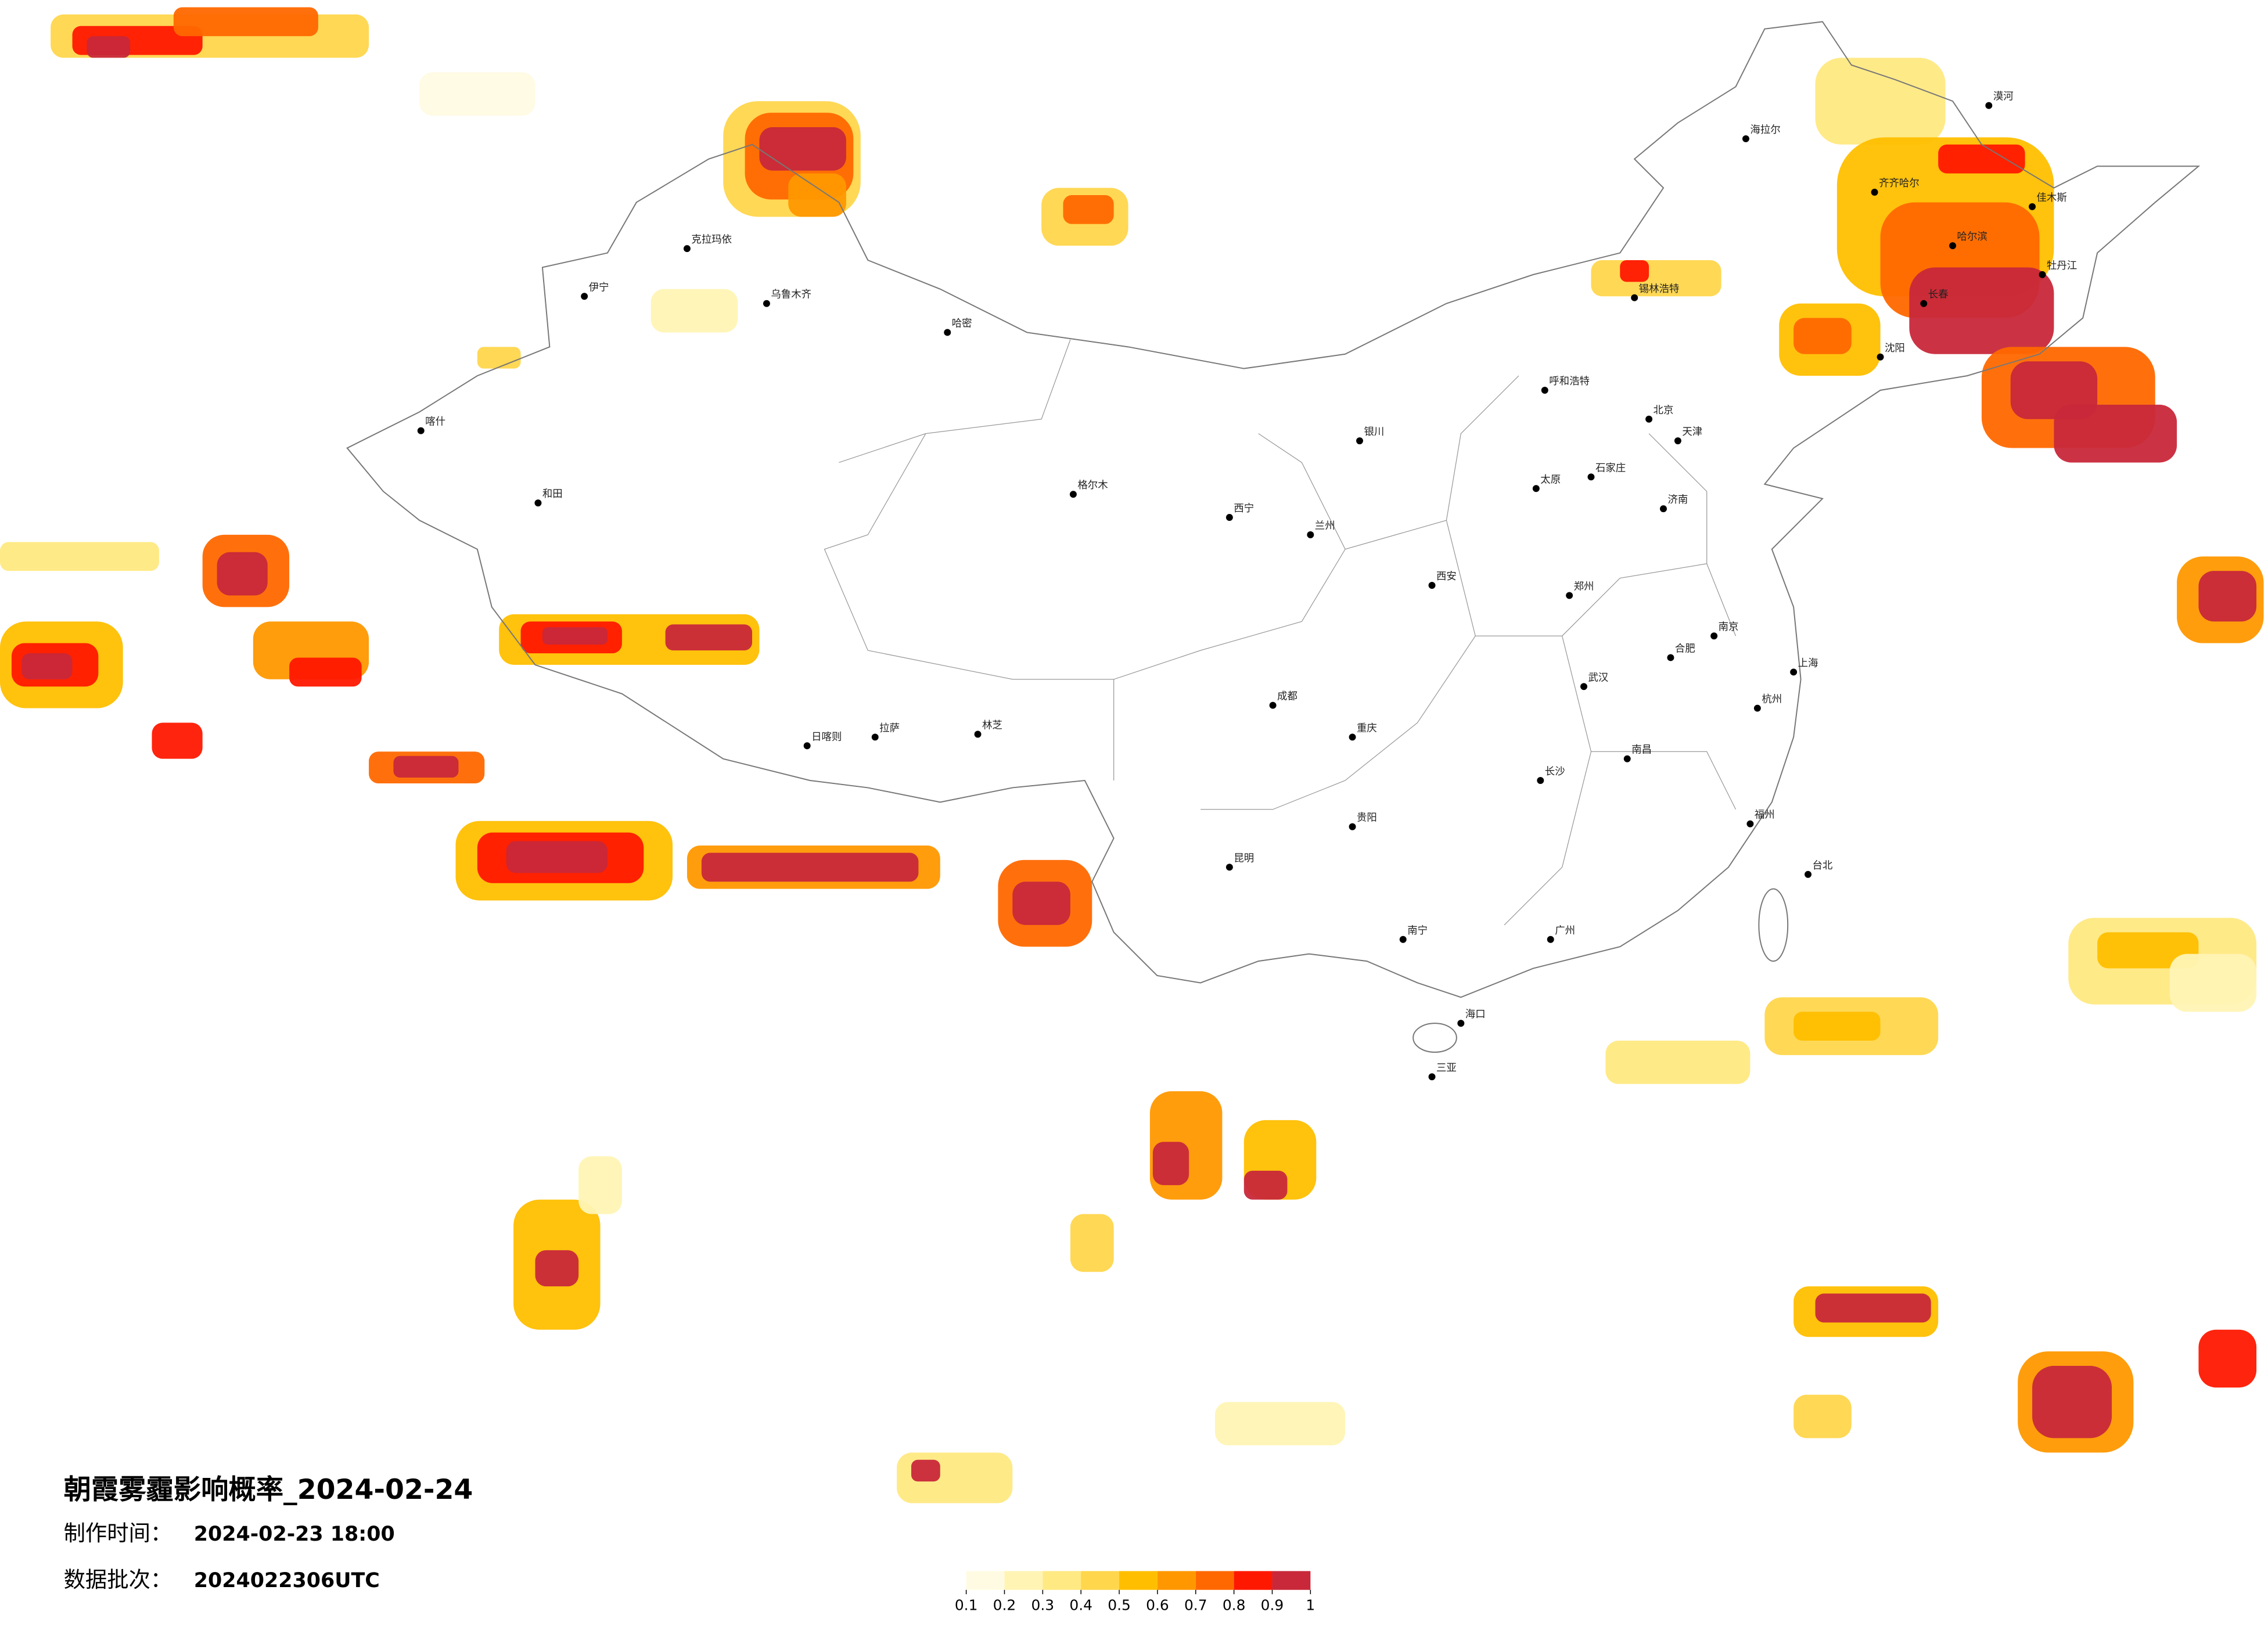 This screenshot has width=2268, height=1626. What do you see at coordinates (1325, 526) in the screenshot?
I see `city-label: 兰州` at bounding box center [1325, 526].